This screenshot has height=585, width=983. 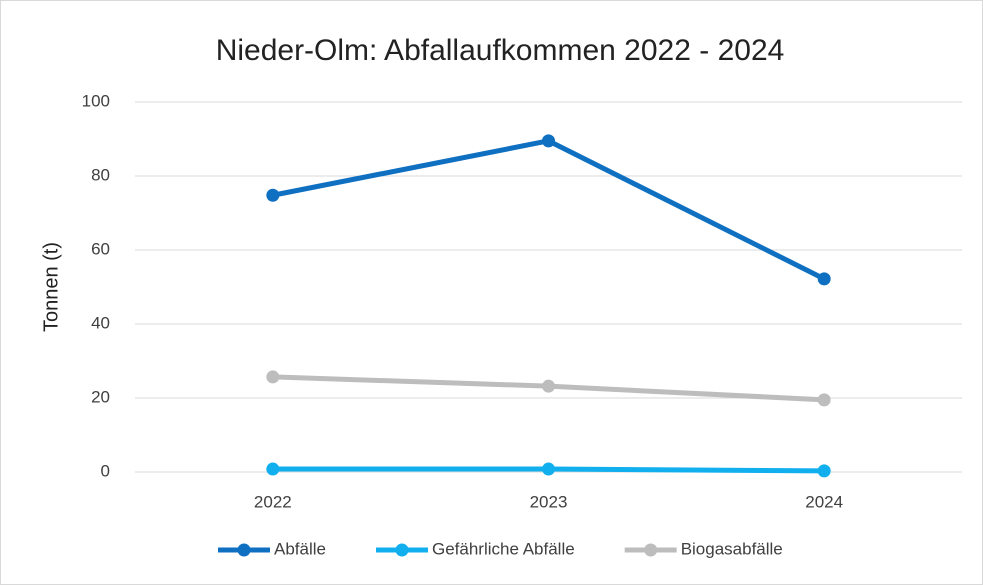 What do you see at coordinates (100, 396) in the screenshot?
I see `y-tick-label: 20` at bounding box center [100, 396].